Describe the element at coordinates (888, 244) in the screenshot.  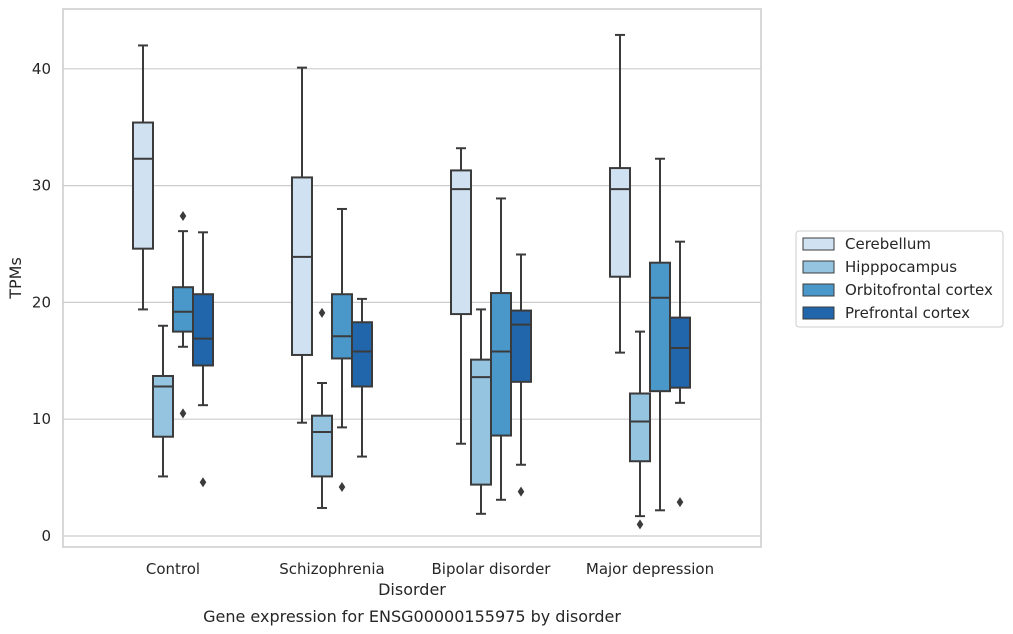
I see `legend-label: Cerebellum` at that location.